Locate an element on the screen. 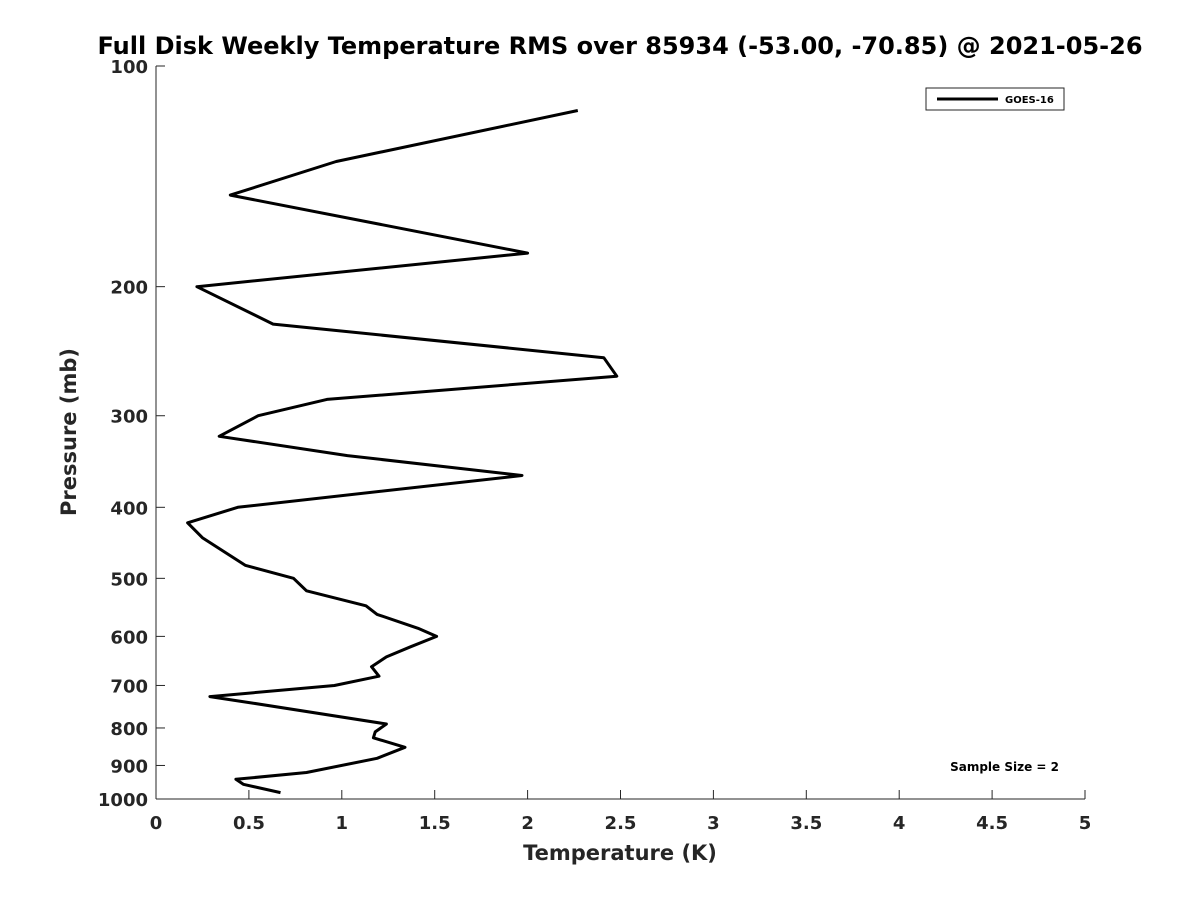  y-tick-label: 800 is located at coordinates (129, 729).